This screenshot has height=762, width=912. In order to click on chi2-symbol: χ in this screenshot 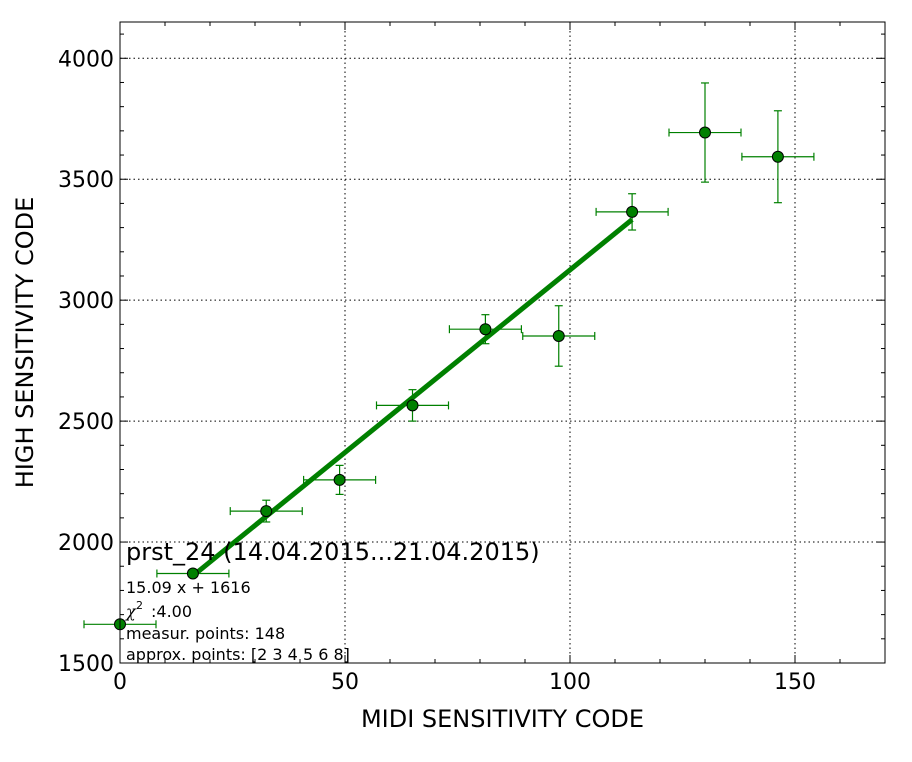, I will do `click(131, 611)`.